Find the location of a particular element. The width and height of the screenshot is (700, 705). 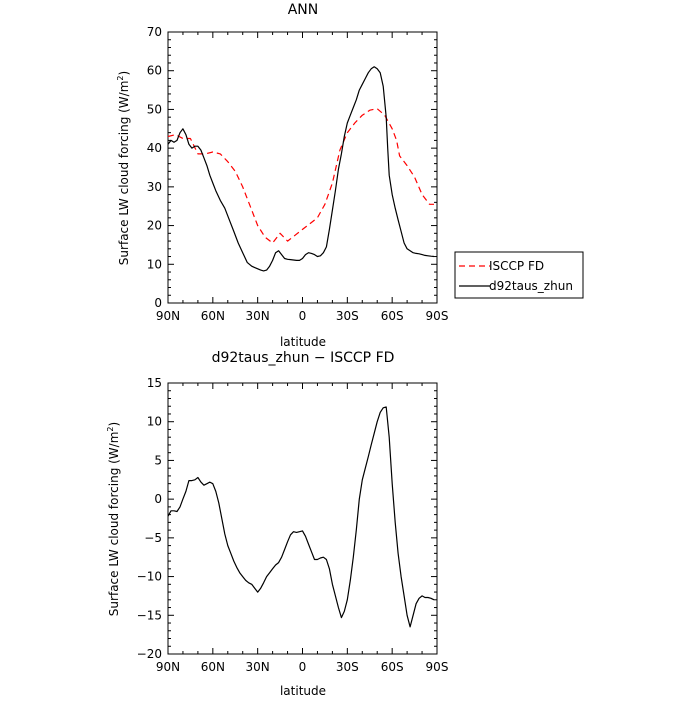

top-x-tick-label: 90S is located at coordinates (437, 316).